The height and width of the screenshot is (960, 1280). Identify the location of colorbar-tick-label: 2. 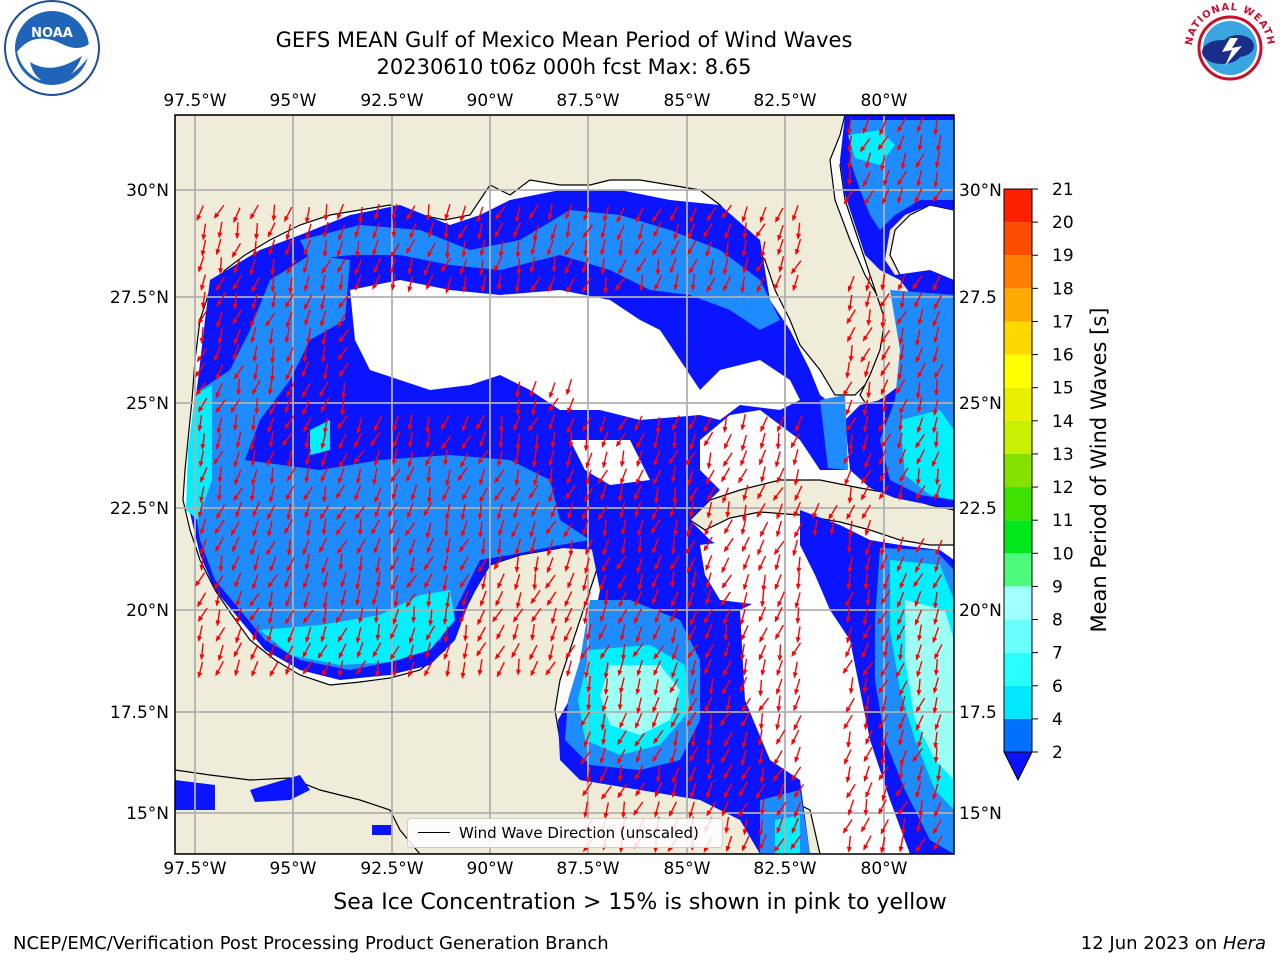
(1057, 753).